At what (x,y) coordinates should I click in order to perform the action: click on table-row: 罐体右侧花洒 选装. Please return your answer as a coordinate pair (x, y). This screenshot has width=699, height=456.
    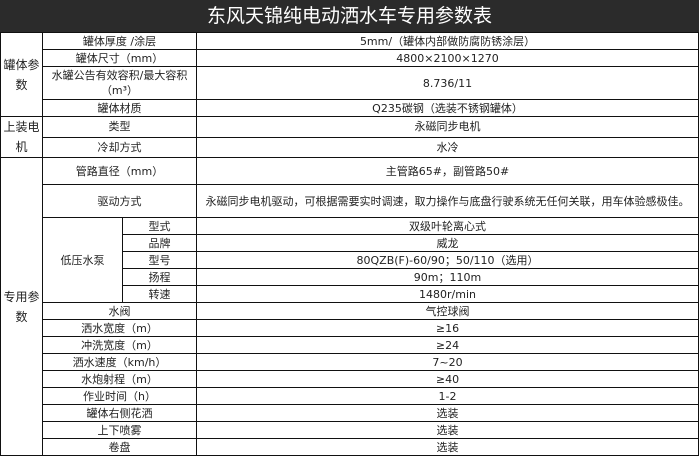
    Looking at the image, I should click on (350, 413).